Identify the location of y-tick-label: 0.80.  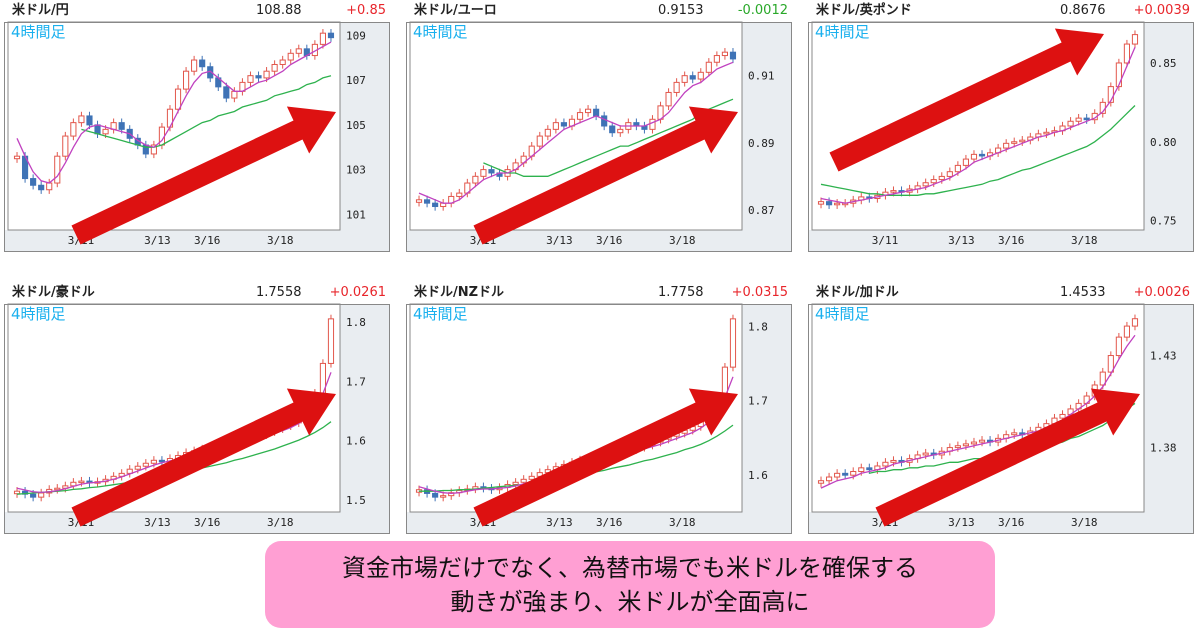
(1163, 142).